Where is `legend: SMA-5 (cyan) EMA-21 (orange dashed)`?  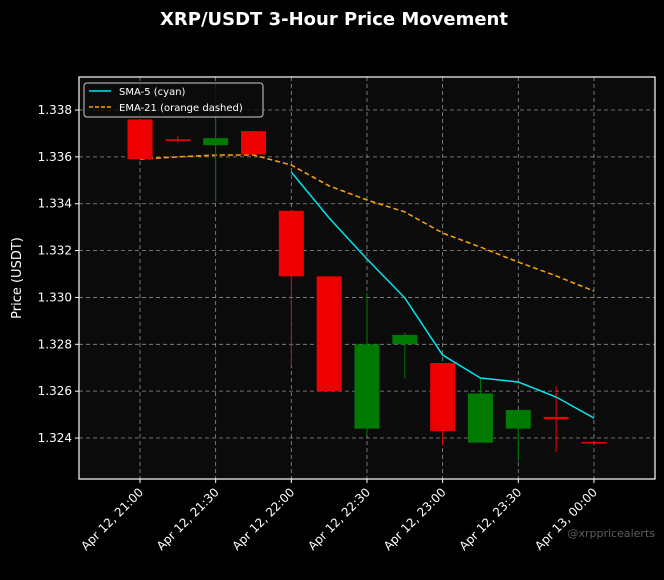 legend: SMA-5 (cyan) EMA-21 (orange dashed) is located at coordinates (173, 100).